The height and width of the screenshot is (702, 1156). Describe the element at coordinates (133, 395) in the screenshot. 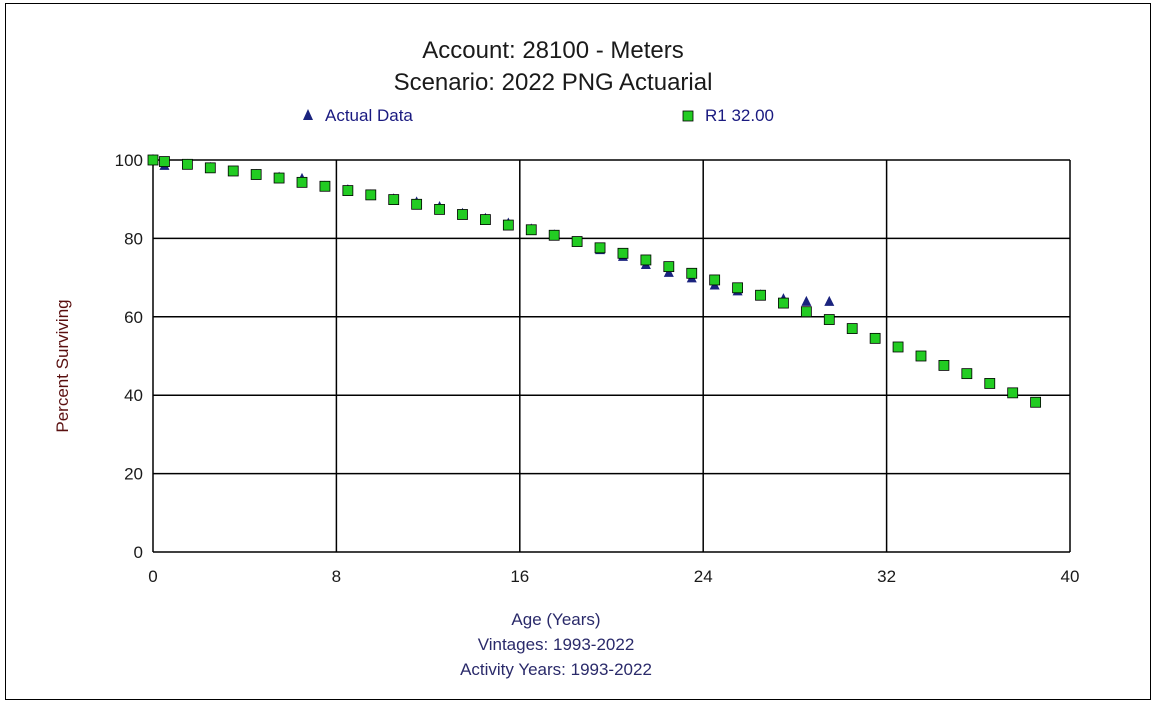

I see `y-tick-label: 40` at that location.